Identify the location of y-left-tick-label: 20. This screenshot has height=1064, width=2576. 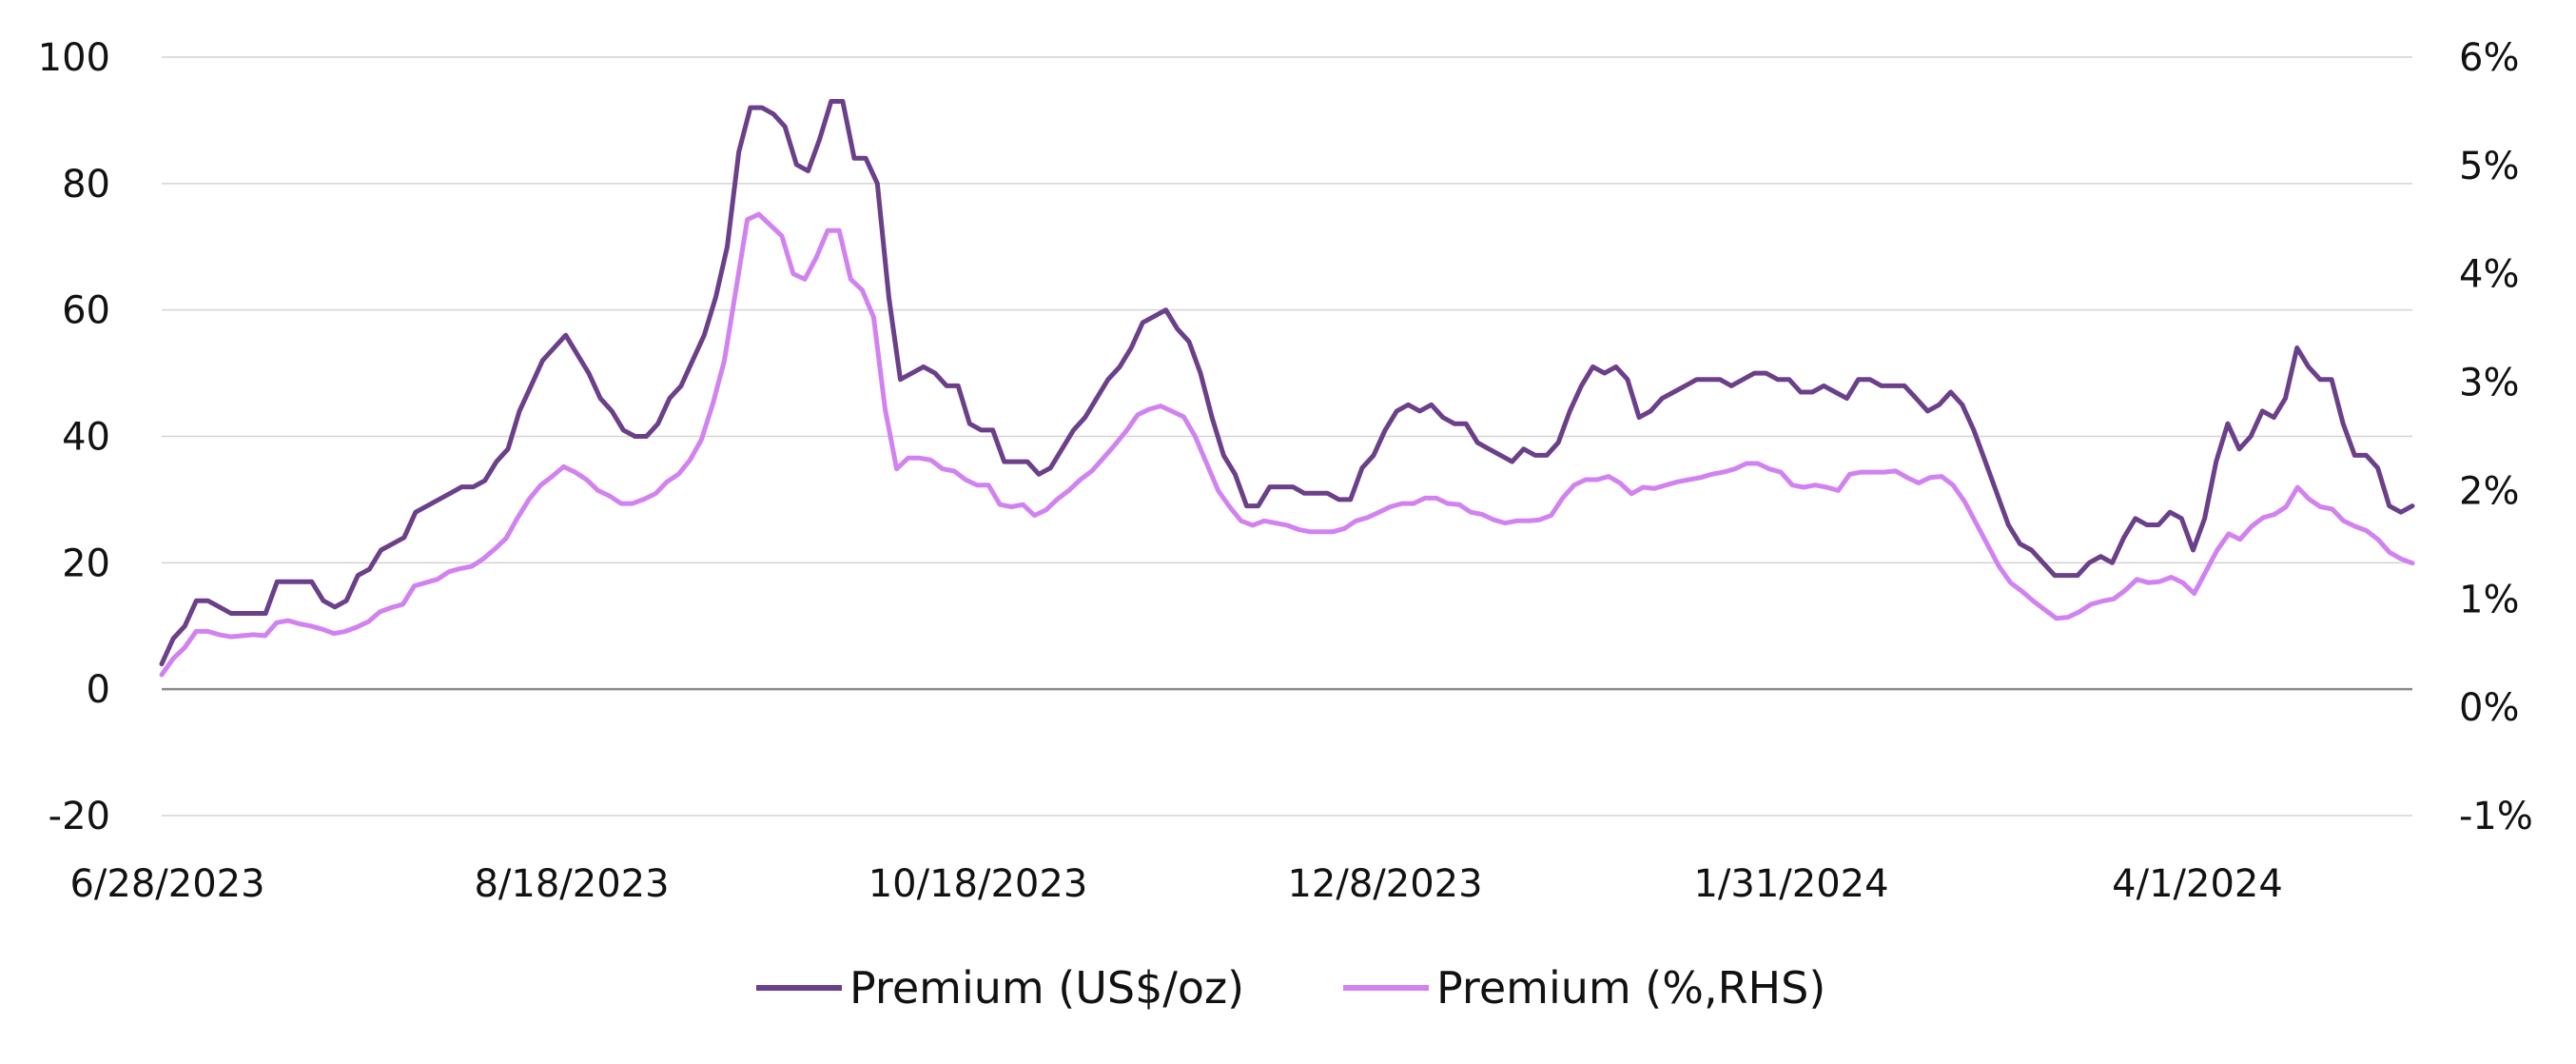
(86, 563).